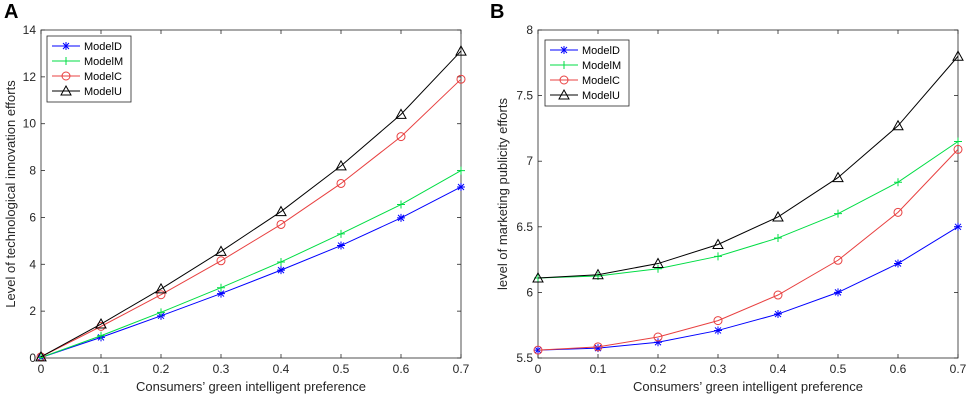  Describe the element at coordinates (564, 50) in the screenshot. I see `chart-b-legend-entry-modeld-marker` at that location.